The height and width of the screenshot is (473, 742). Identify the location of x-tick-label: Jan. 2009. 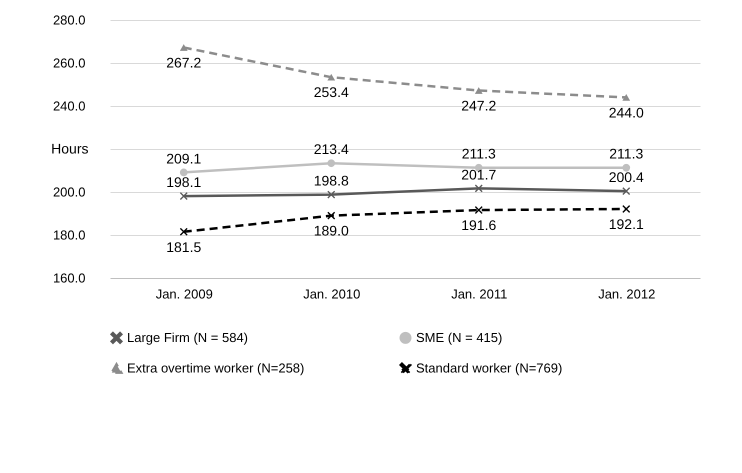
(184, 294).